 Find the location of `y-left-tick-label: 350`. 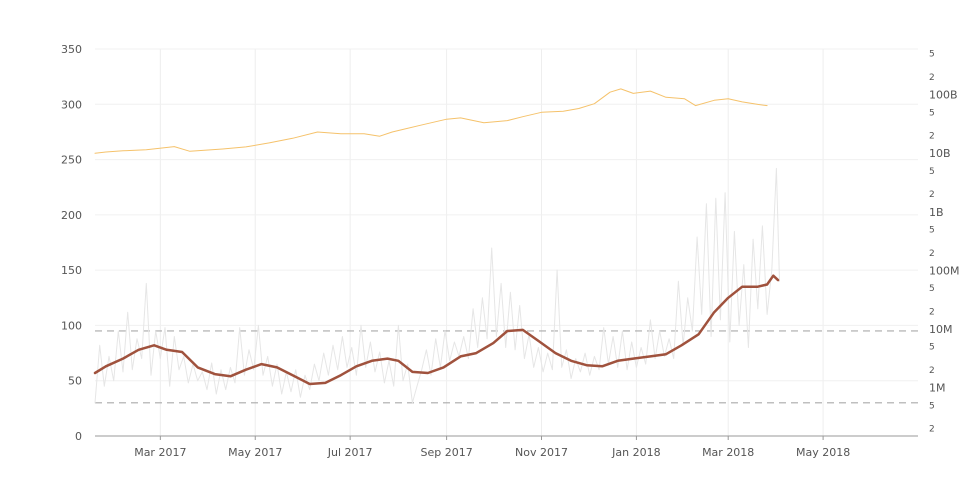

y-left-tick-label: 350 is located at coordinates (71, 49).